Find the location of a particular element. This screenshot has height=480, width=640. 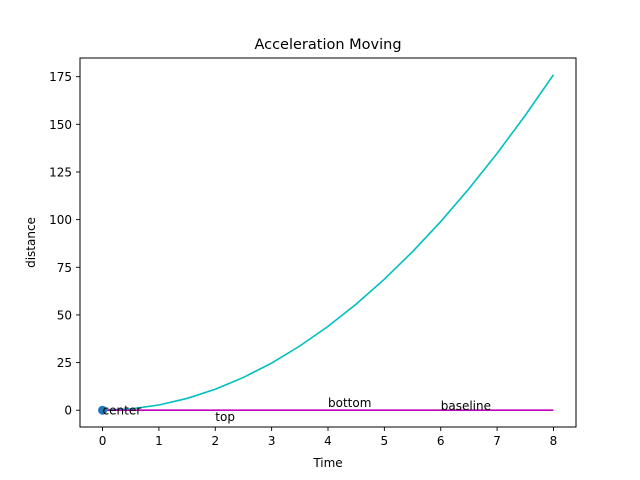

annotation-bottom: bottom is located at coordinates (349, 403).